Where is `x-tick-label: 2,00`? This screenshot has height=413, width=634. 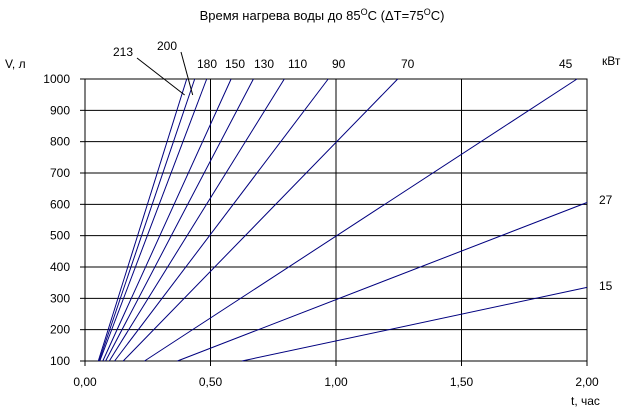 x-tick-label: 2,00 is located at coordinates (587, 382).